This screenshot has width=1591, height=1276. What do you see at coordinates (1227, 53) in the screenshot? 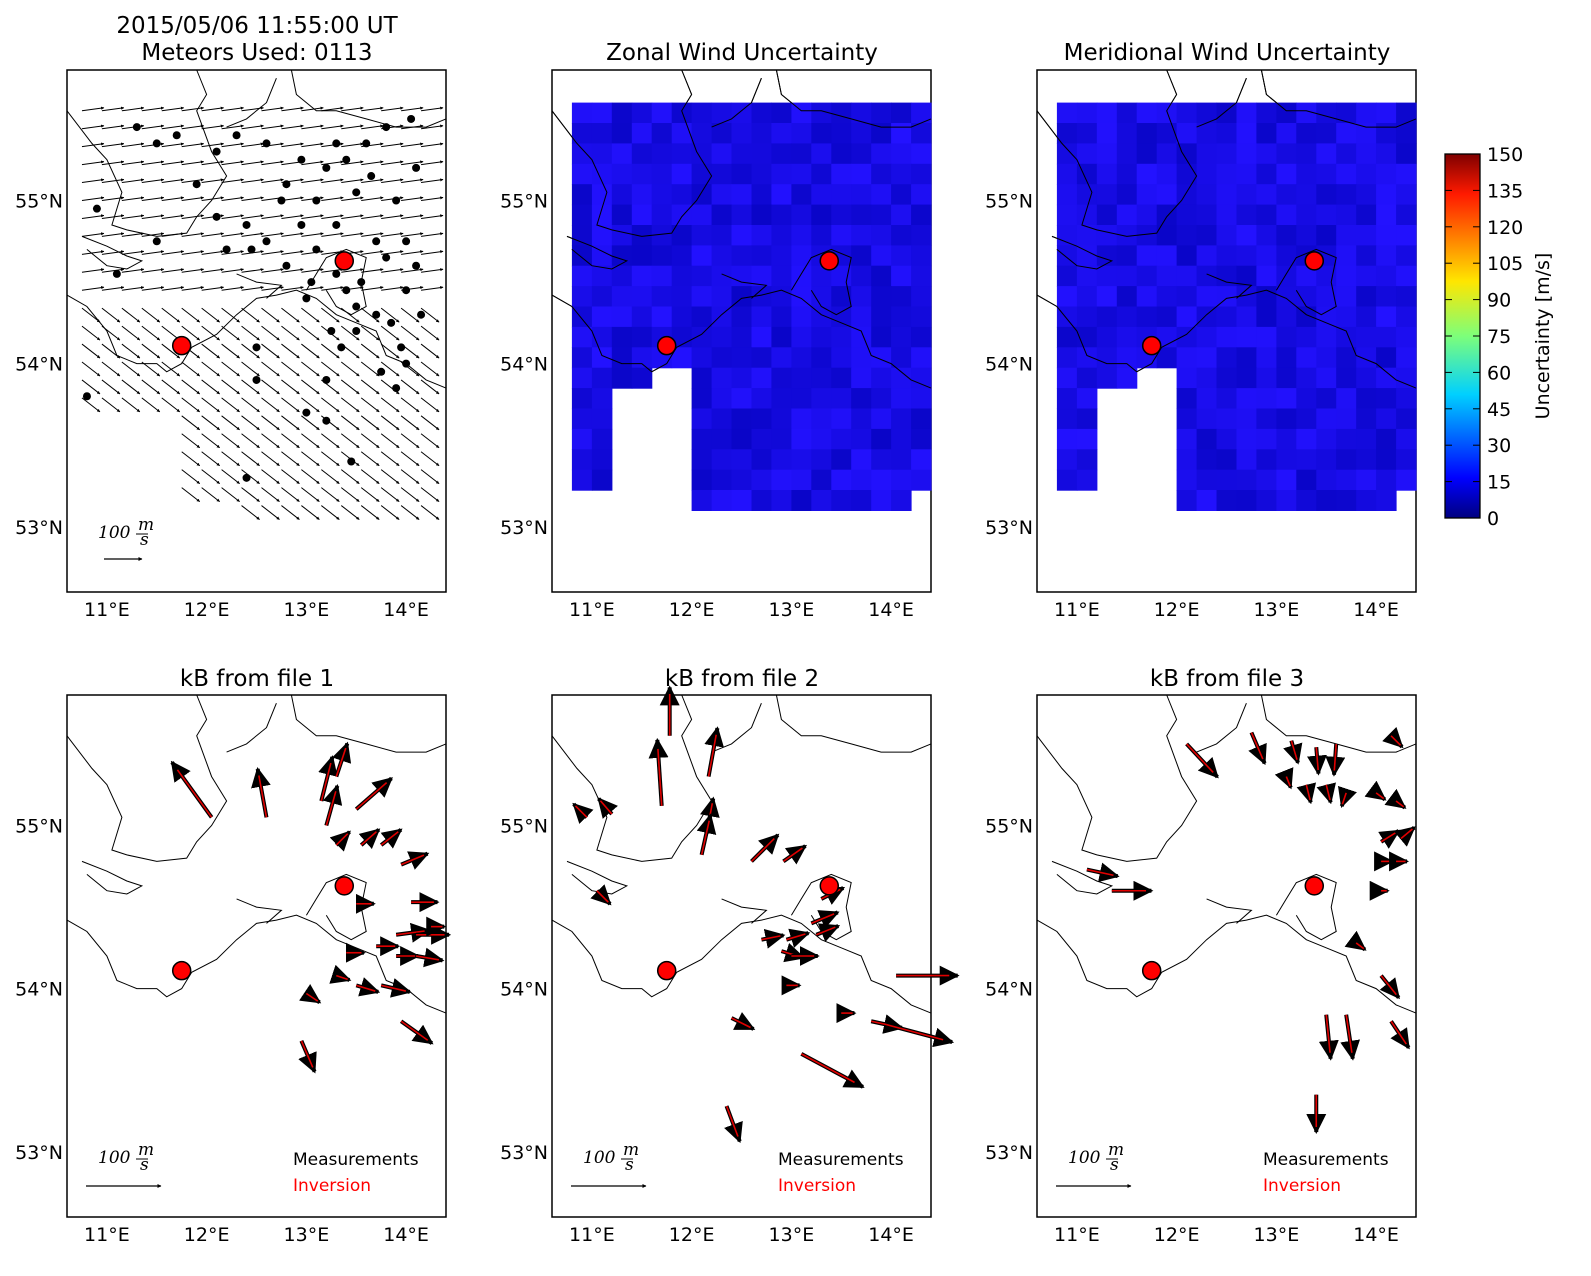
I see `meridional-panel-title: Meridional Wind Uncertainty` at bounding box center [1227, 53].